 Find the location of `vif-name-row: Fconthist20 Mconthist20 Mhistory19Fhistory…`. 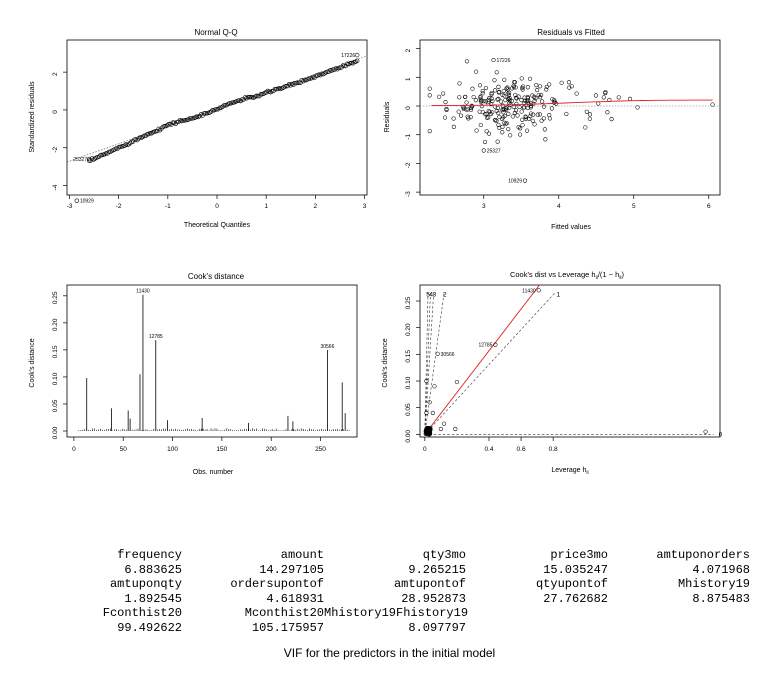

vif-name-row: Fconthist20 Mconthist20 Mhistory19Fhistory… is located at coordinates (395, 613).